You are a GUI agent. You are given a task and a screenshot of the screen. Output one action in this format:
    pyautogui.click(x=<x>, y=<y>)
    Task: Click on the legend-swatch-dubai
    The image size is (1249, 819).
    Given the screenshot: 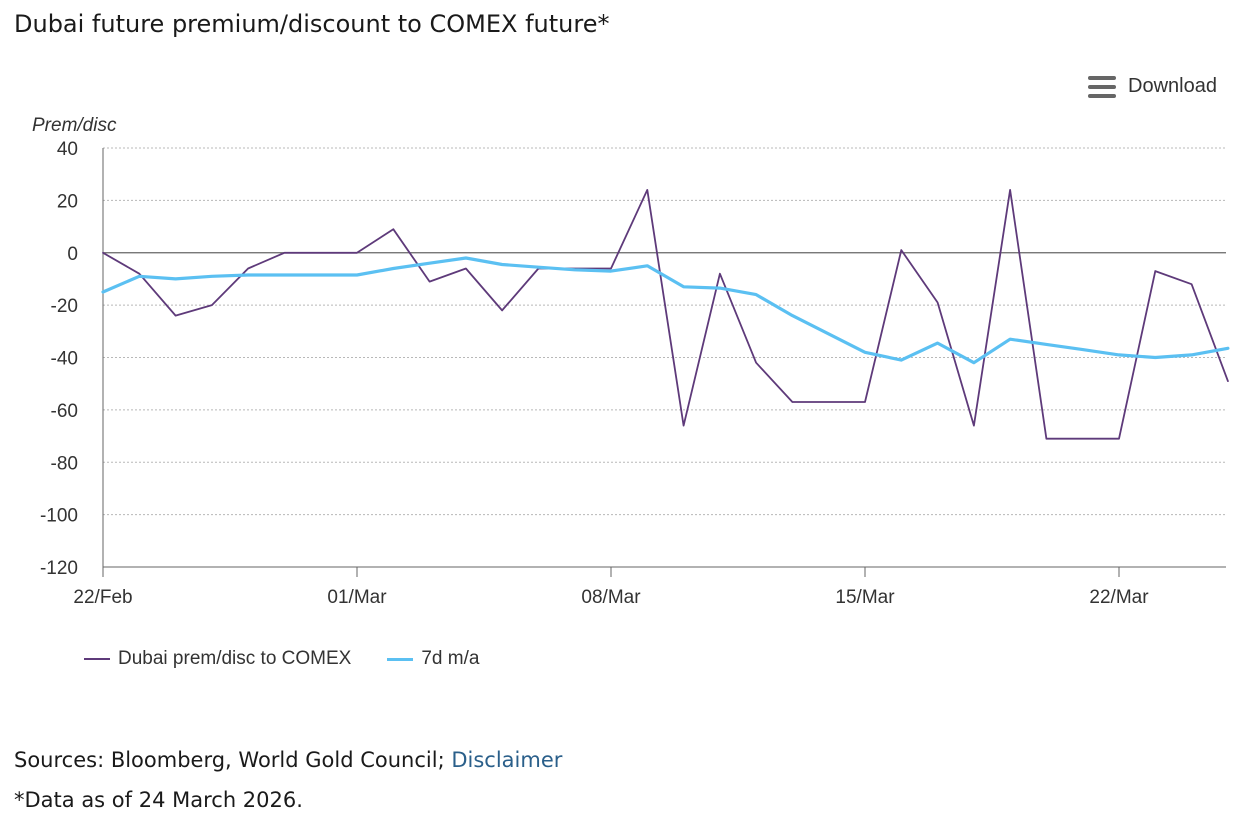 What is the action you would take?
    pyautogui.click(x=97, y=659)
    